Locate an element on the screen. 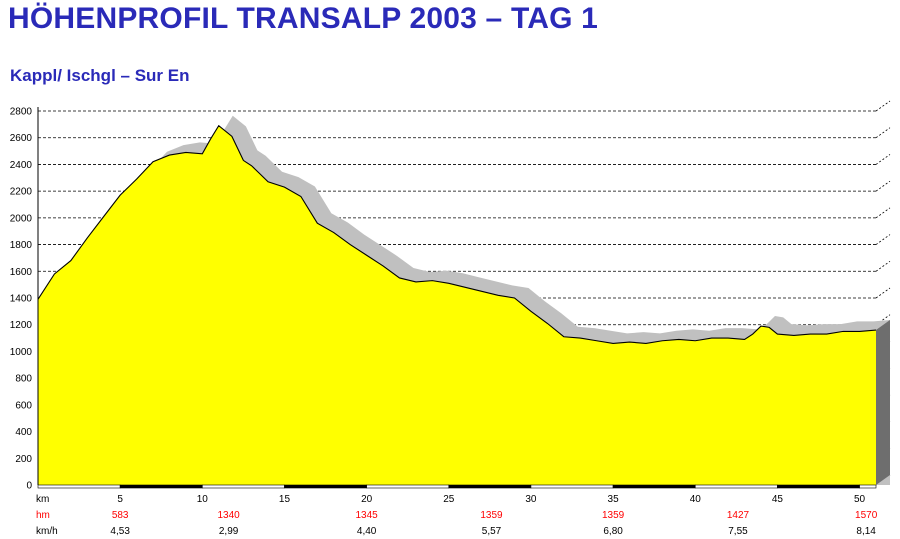  profile-side-face is located at coordinates (883, 402).